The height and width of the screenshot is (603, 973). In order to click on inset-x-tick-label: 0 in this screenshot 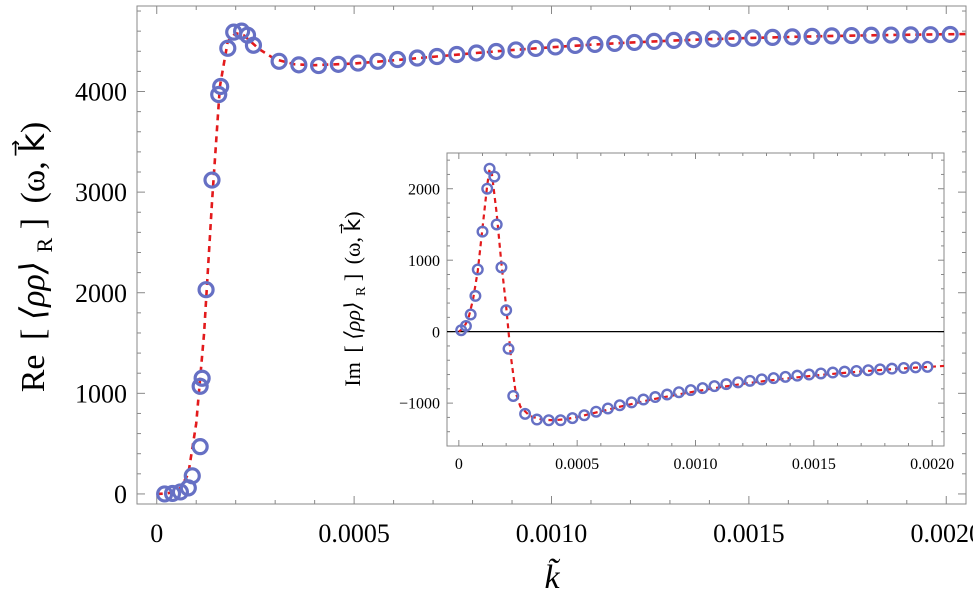, I will do `click(459, 464)`.